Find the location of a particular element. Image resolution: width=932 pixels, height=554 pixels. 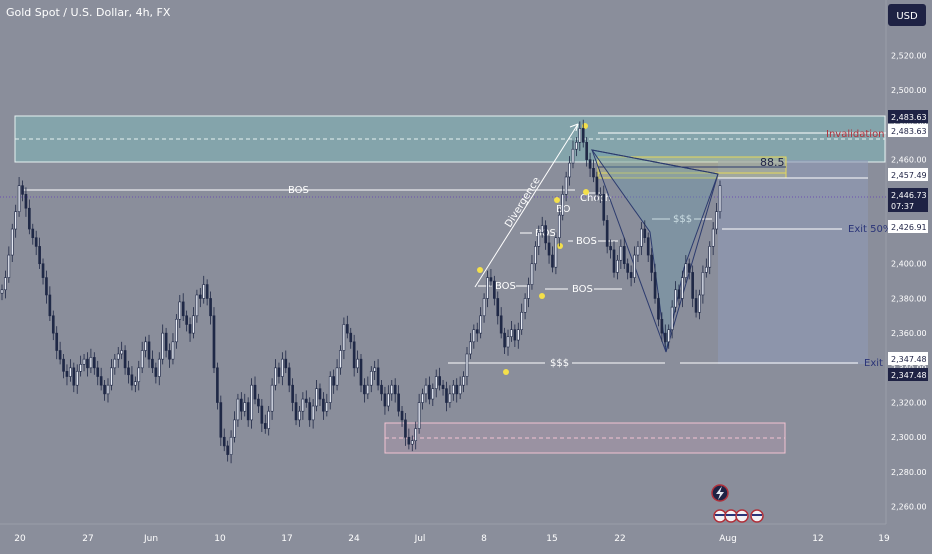

bos-label-1: BOS is located at coordinates (505, 286).